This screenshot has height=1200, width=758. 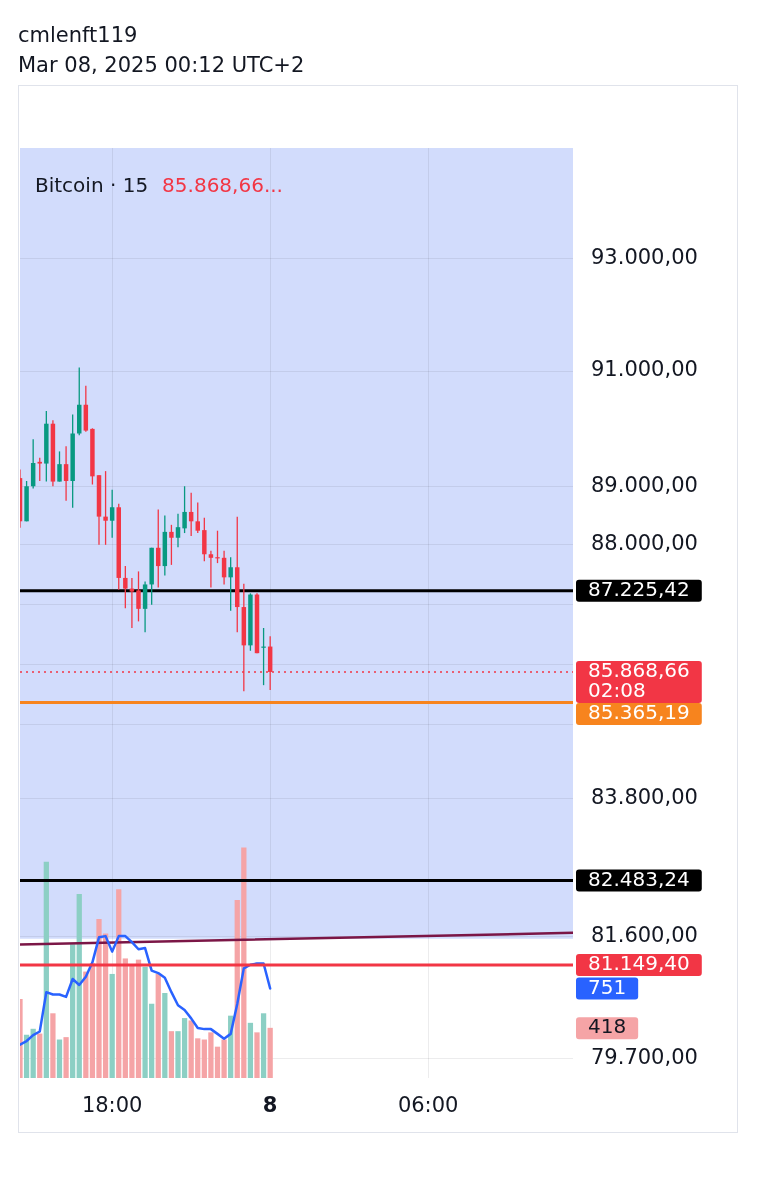 What do you see at coordinates (78, 35) in the screenshot?
I see `text: cmlenft119` at bounding box center [78, 35].